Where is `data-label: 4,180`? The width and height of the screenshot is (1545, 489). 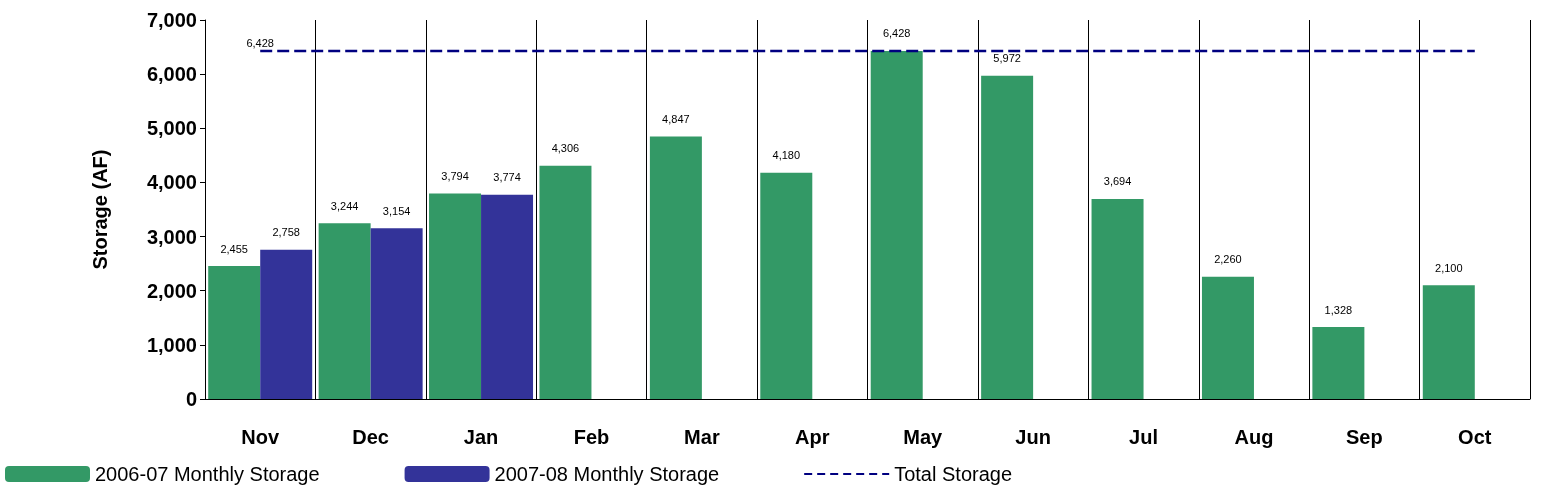 data-label: 4,180 is located at coordinates (786, 155).